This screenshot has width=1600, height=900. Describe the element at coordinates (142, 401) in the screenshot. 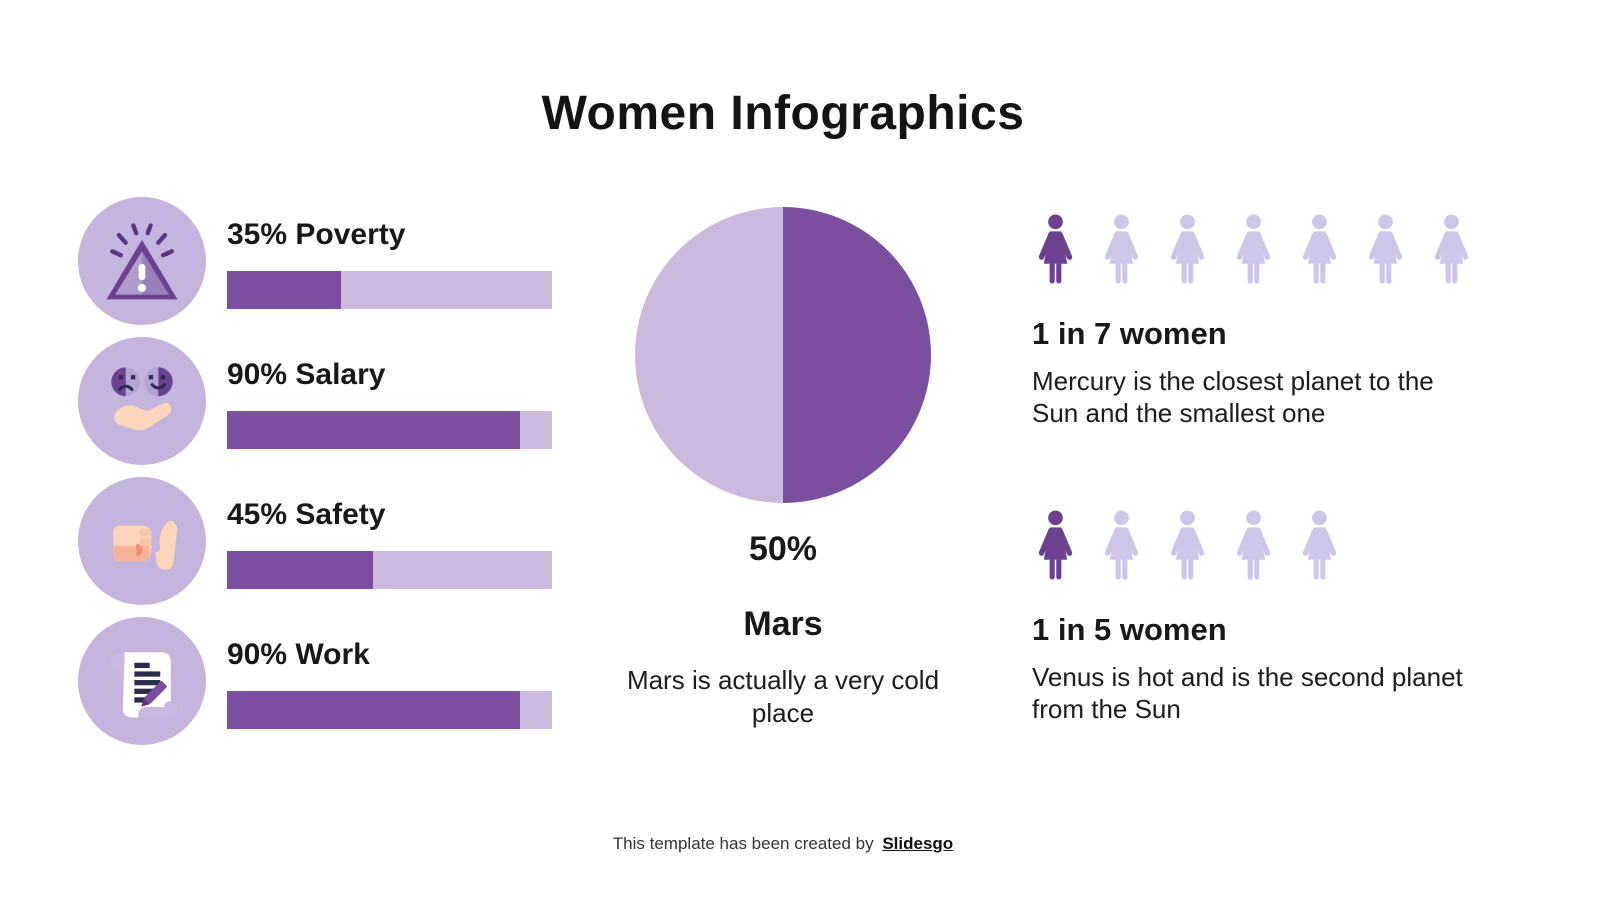

I see `faces-hand-icon` at that location.